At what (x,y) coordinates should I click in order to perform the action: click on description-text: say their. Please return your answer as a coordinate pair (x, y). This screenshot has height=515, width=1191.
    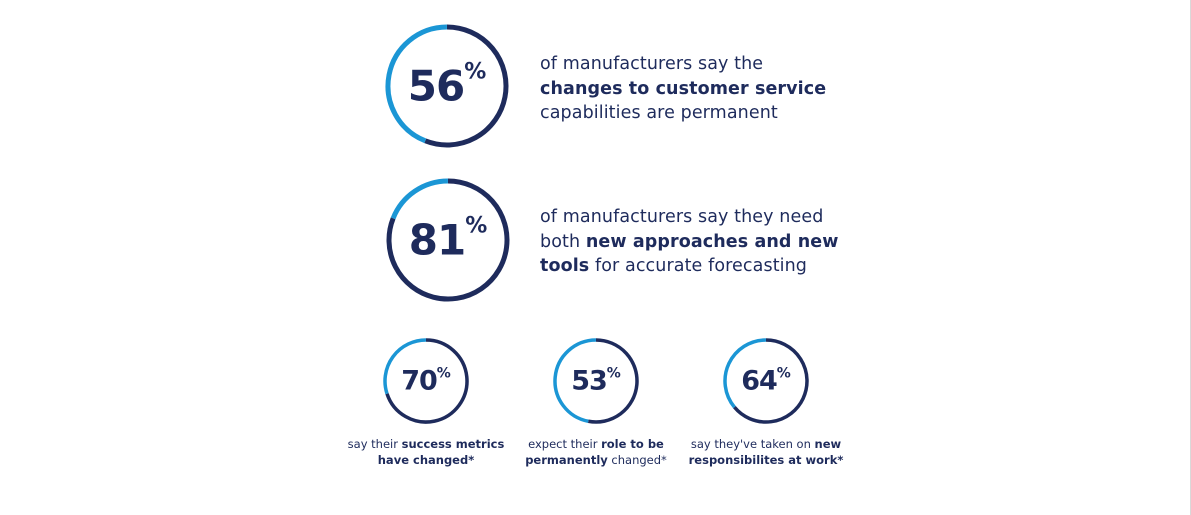
    Looking at the image, I should click on (374, 444).